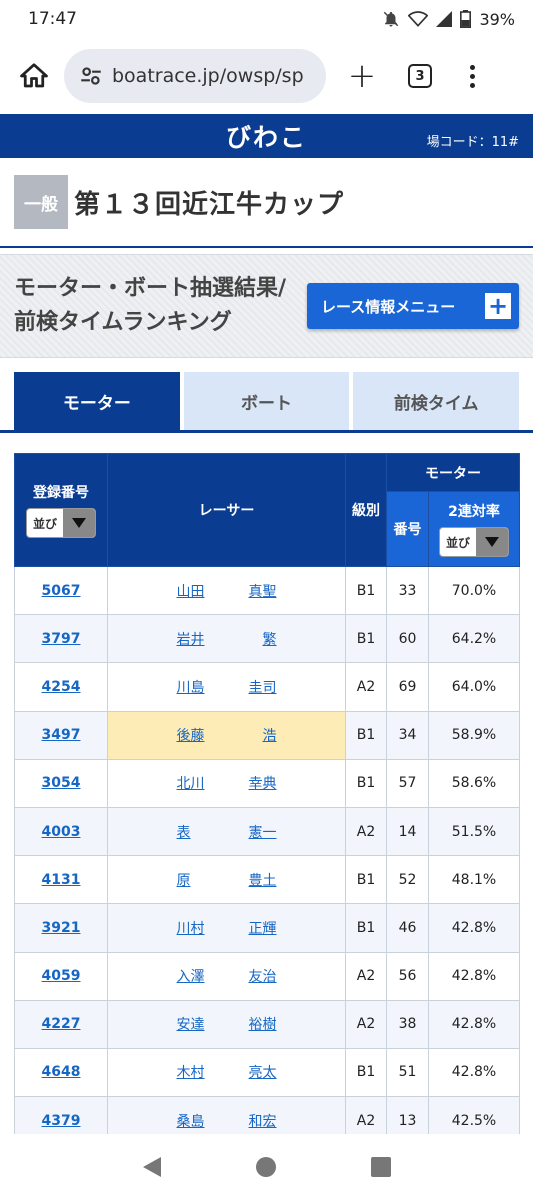 The height and width of the screenshot is (1200, 533). I want to click on racer-name-link: 山田 真聖, so click(227, 591).